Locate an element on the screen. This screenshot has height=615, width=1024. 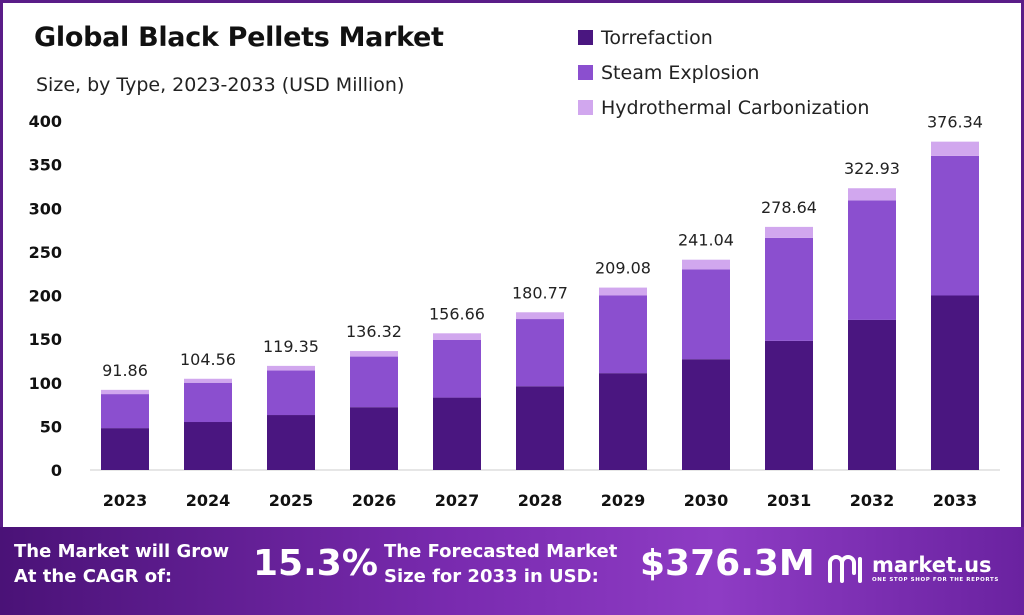
y-tick-label: 350 is located at coordinates (45, 165).